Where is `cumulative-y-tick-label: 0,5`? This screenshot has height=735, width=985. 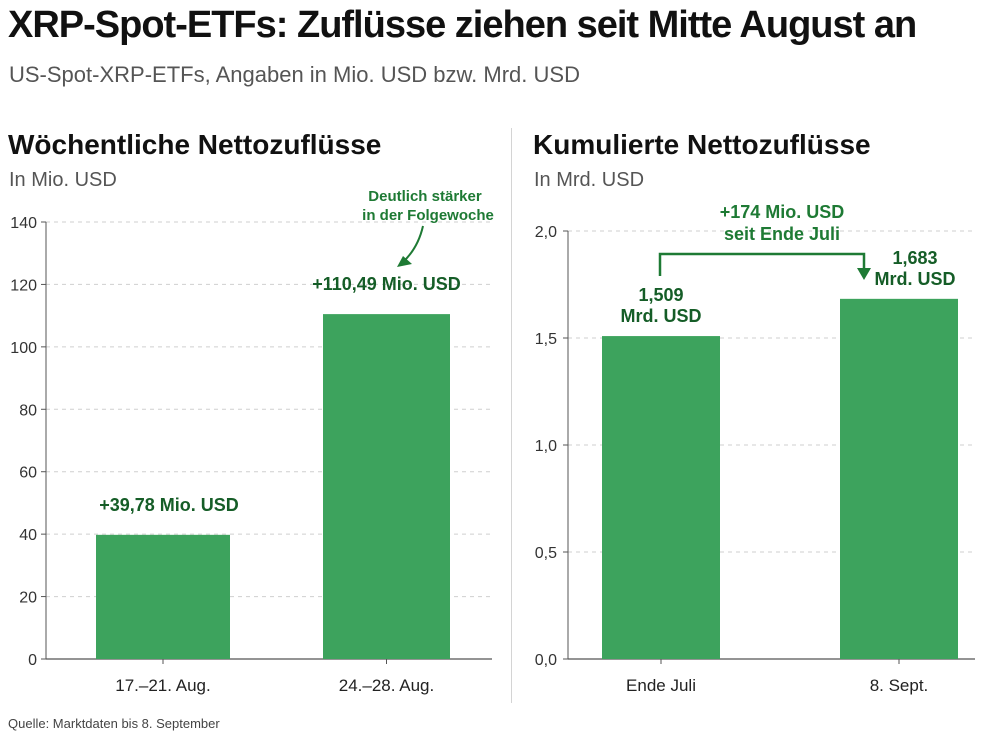
cumulative-y-tick-label: 0,5 is located at coordinates (546, 553).